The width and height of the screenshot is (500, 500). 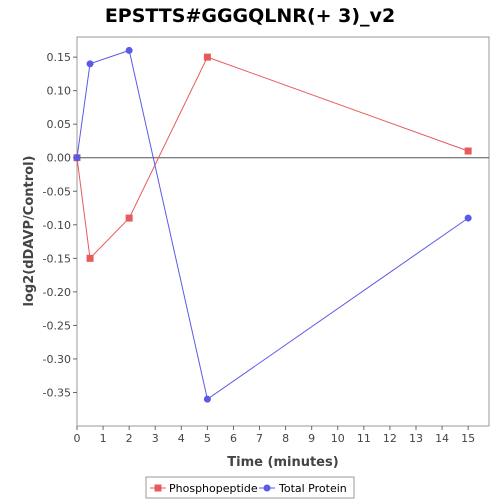 What do you see at coordinates (282, 462) in the screenshot?
I see `x-axis-label: Time (minutes)` at bounding box center [282, 462].